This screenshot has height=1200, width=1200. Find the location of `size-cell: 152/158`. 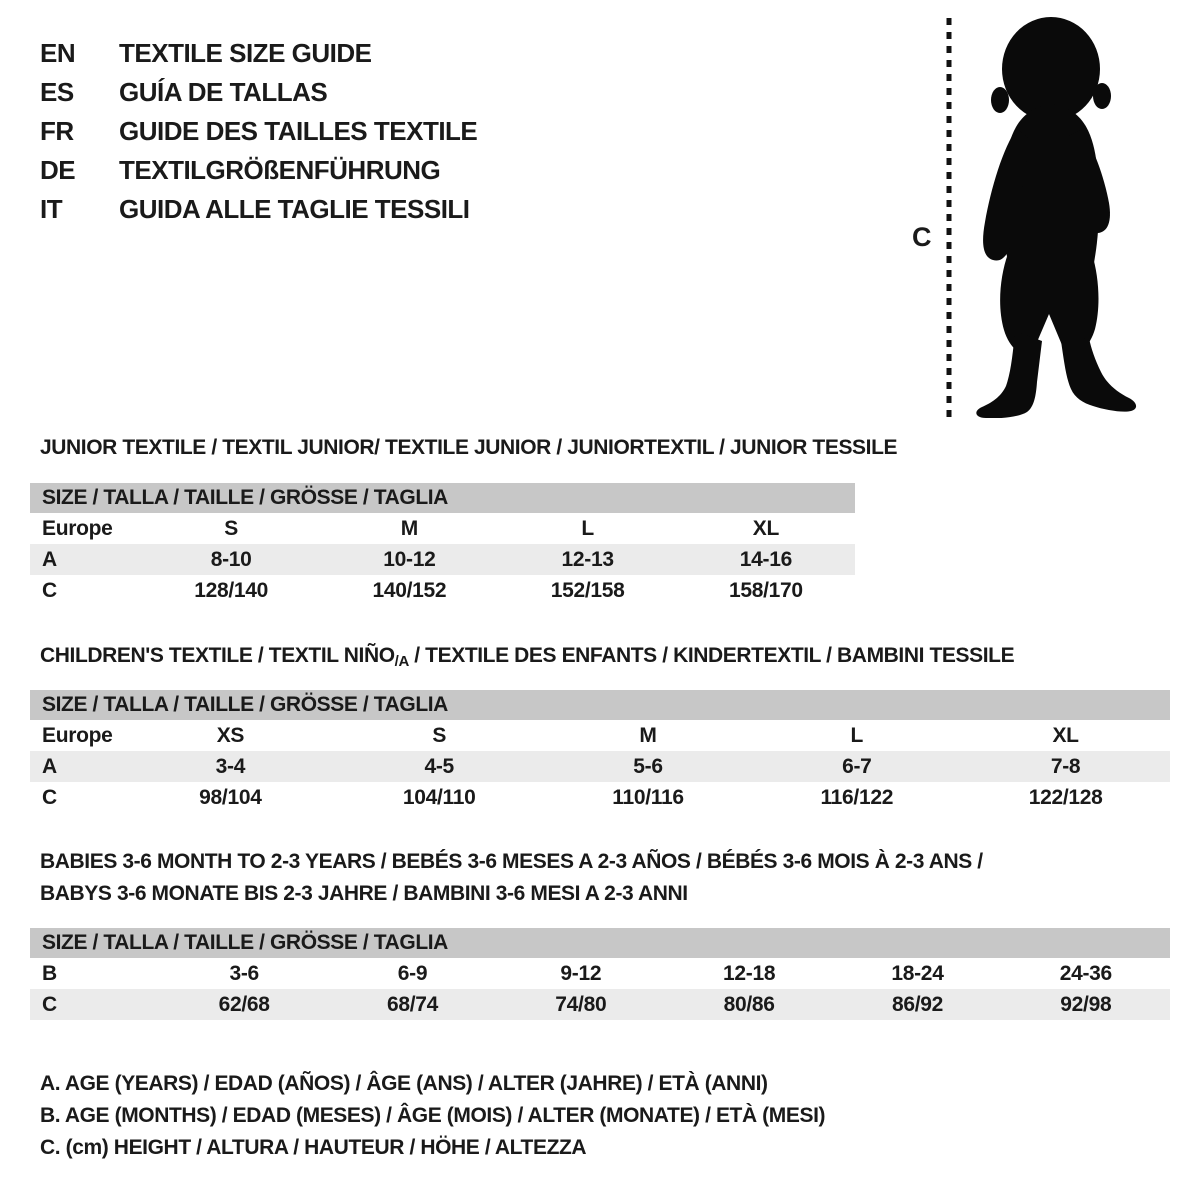

size-cell: 152/158 is located at coordinates (587, 590).